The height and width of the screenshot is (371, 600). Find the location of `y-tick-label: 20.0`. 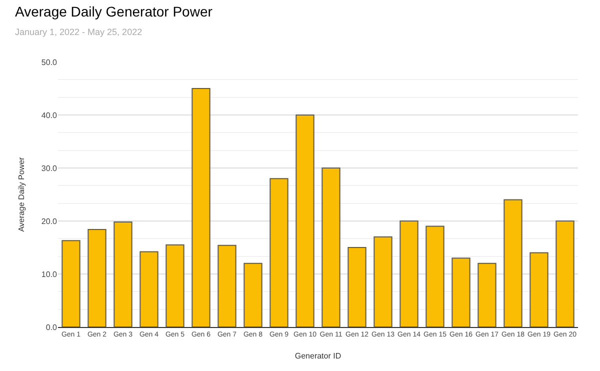

y-tick-label: 20.0 is located at coordinates (49, 221).